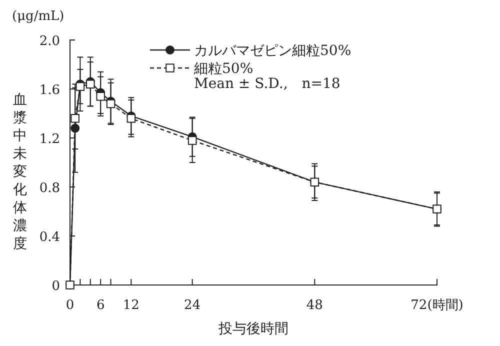 This screenshot has height=346, width=500. I want to click on x-axis-title: 投与後時間, so click(253, 329).